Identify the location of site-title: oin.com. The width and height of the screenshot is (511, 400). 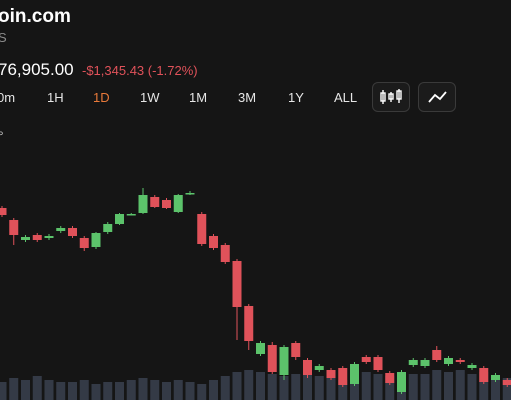
(35, 16).